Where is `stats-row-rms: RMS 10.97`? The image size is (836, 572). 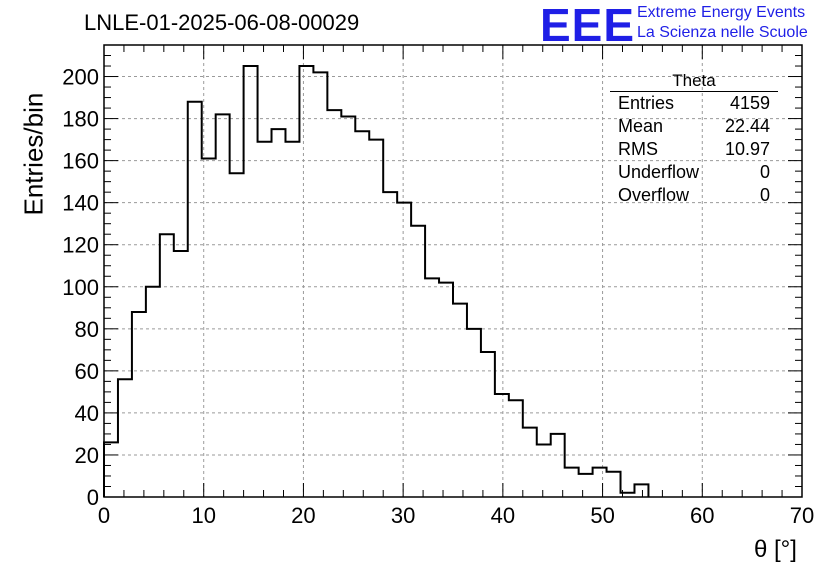 stats-row-rms: RMS 10.97 is located at coordinates (694, 149).